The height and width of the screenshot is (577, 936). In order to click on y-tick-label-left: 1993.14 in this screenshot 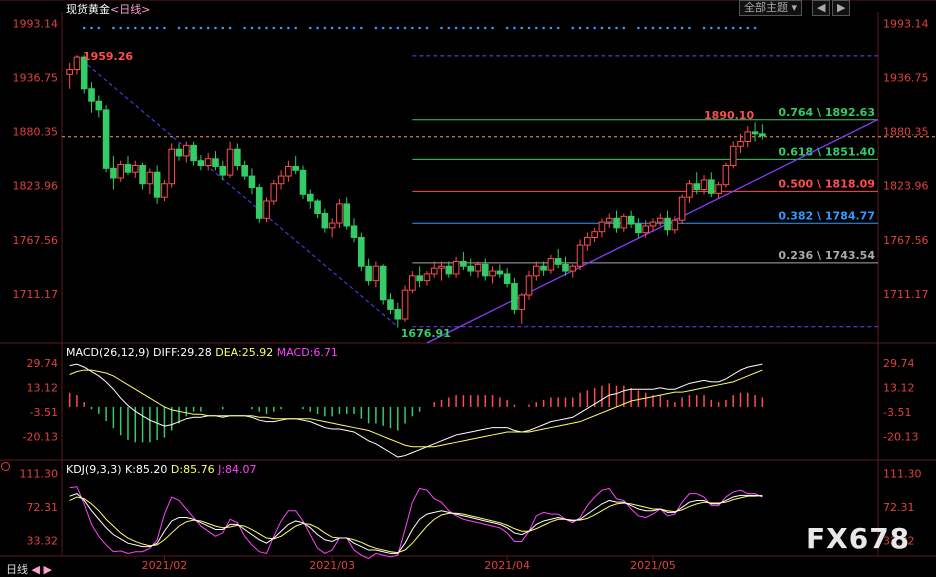, I will do `click(36, 23)`.